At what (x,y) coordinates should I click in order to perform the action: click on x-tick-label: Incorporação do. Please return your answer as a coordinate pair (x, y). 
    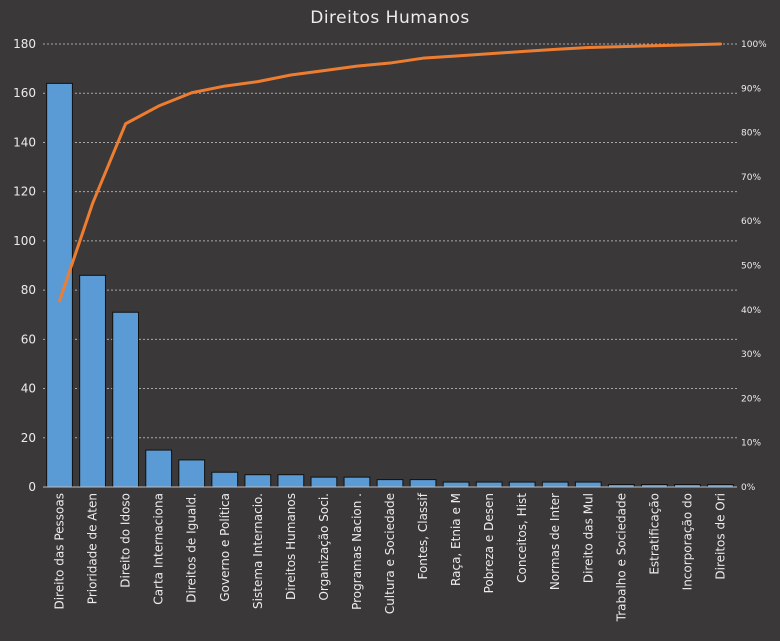
    Looking at the image, I should click on (687, 541).